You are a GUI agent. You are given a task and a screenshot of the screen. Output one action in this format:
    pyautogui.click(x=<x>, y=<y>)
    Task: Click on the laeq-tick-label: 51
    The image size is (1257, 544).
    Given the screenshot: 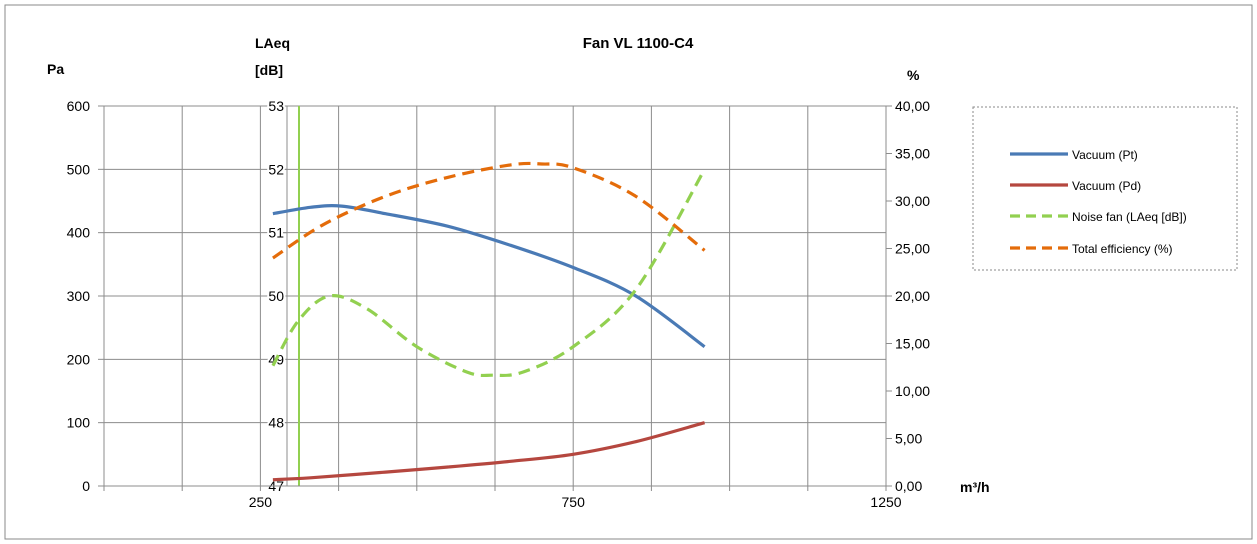 What is the action you would take?
    pyautogui.click(x=276, y=233)
    